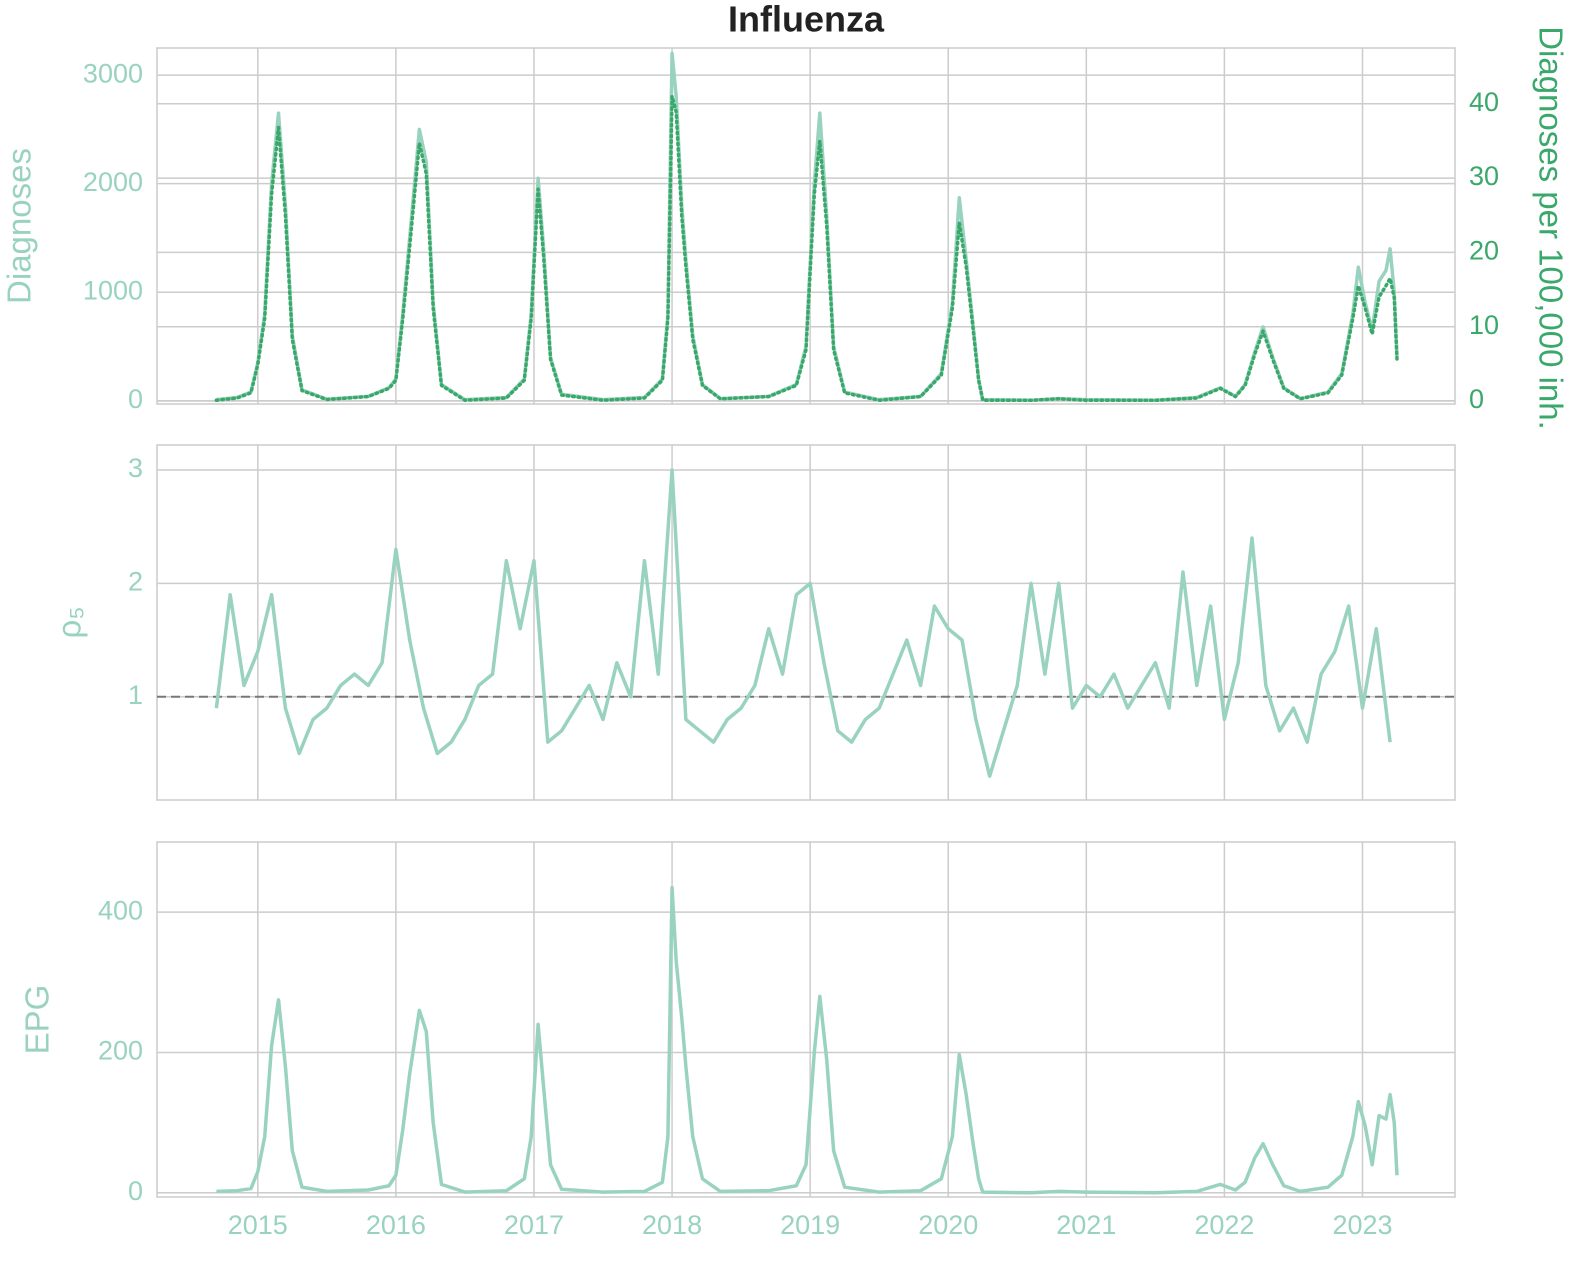 This screenshot has width=1595, height=1264. Describe the element at coordinates (810, 1225) in the screenshot. I see `x-tick-label: 2019` at that location.